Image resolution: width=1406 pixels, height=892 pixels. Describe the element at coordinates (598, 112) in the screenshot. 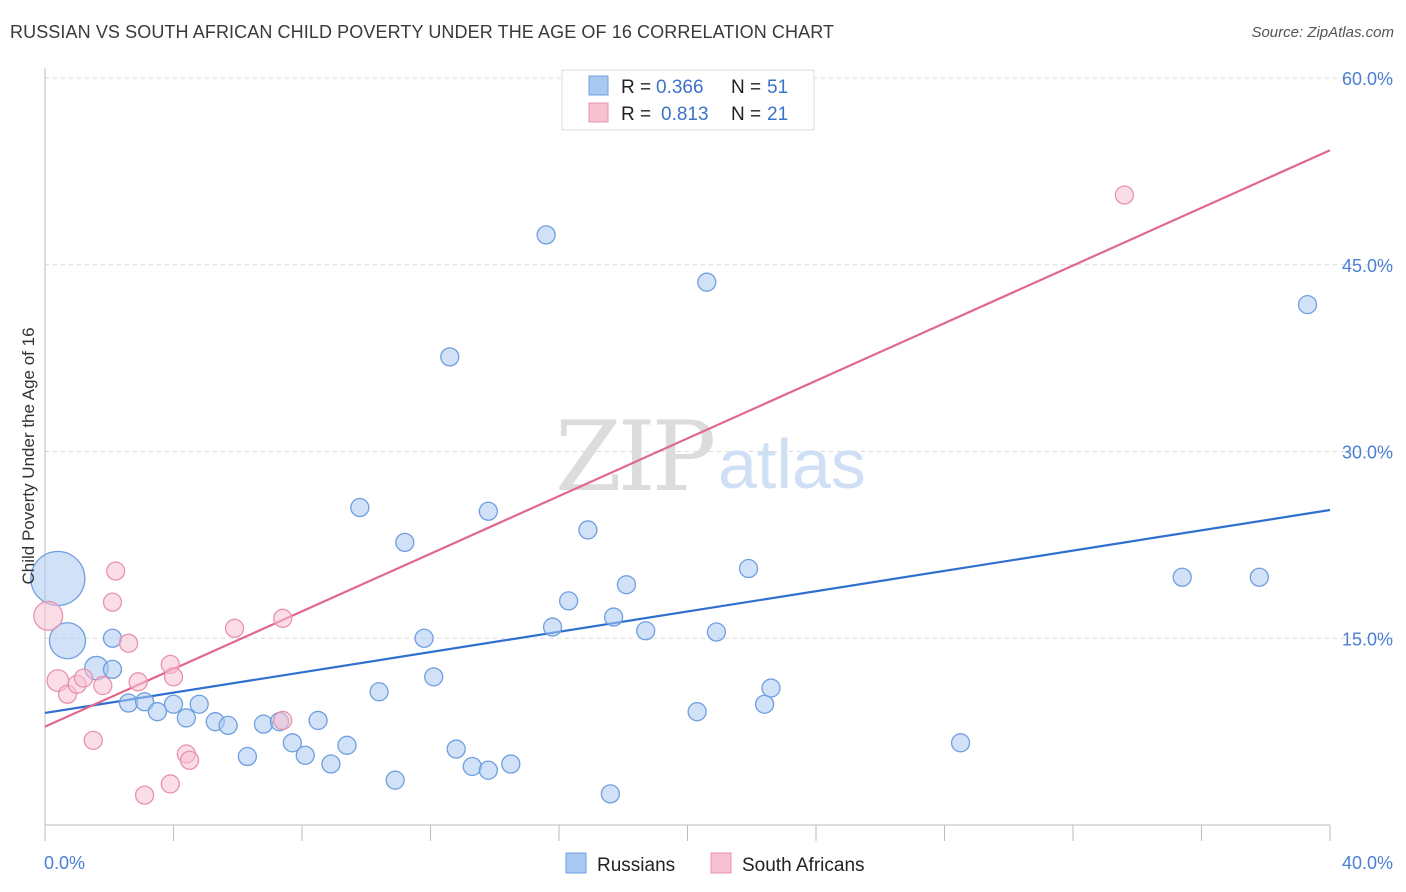

I see `legend-swatch-south-africans` at that location.